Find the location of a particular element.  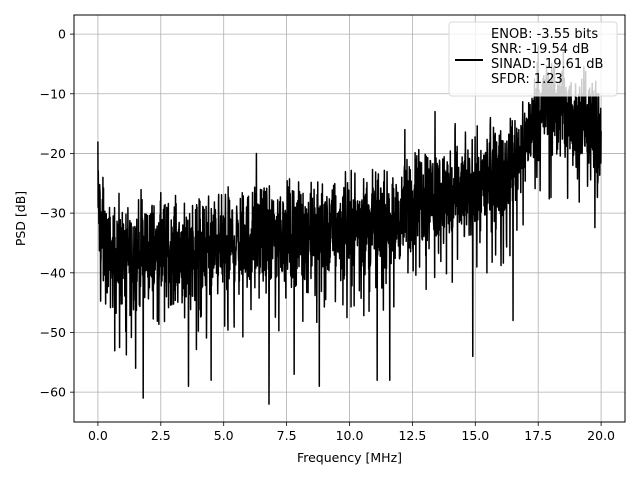

x-tick-label: 0.0 is located at coordinates (98, 435).